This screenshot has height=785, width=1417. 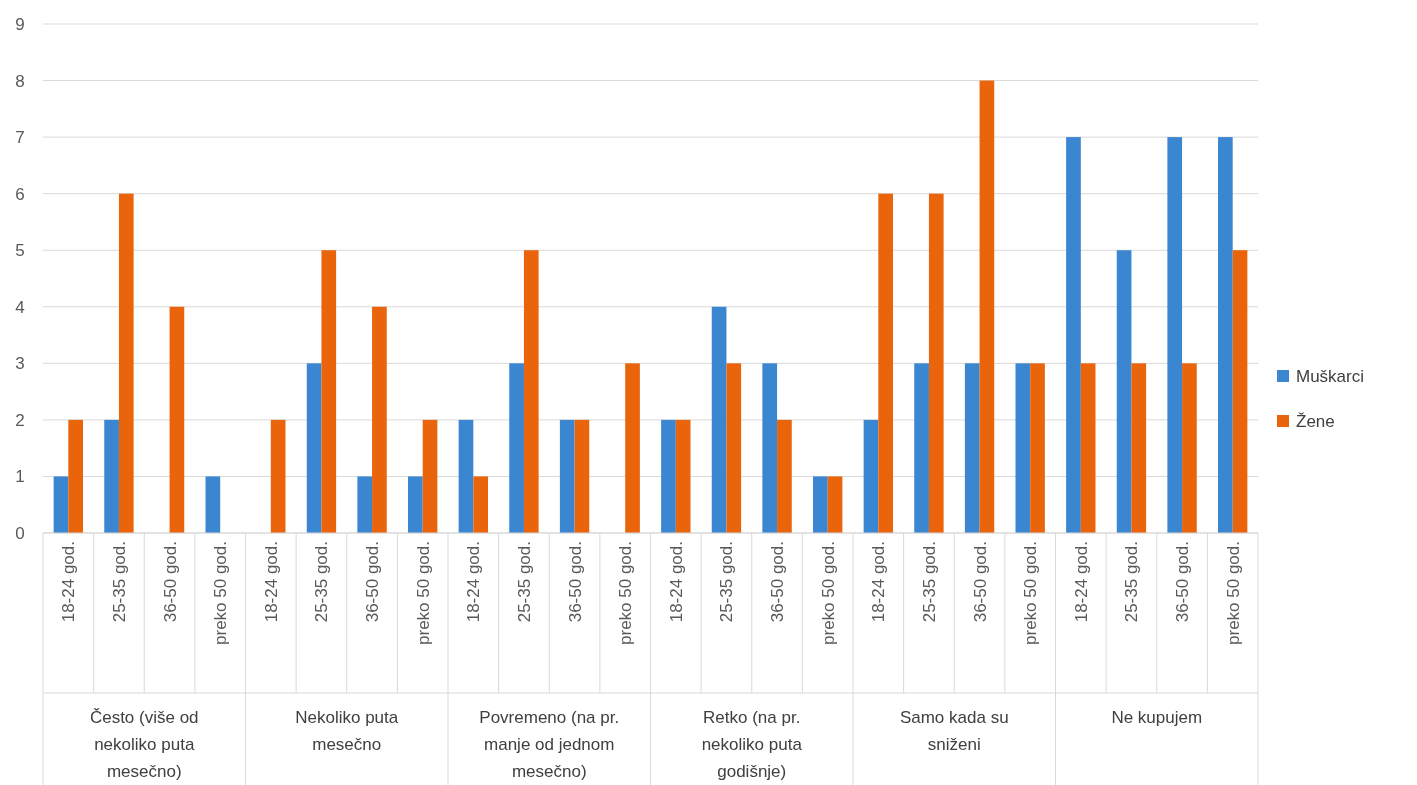 What do you see at coordinates (144, 744) in the screenshot?
I see `text: Često (više od nekoliko puta mesečno)` at bounding box center [144, 744].